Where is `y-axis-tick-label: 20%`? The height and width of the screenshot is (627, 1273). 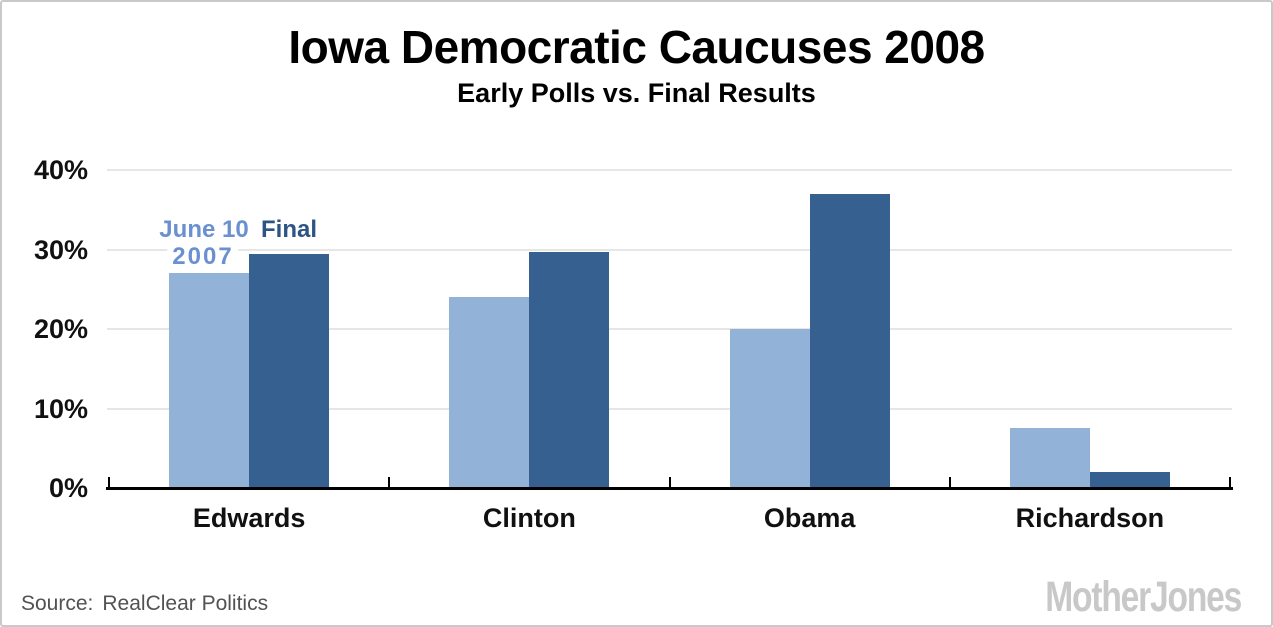 y-axis-tick-label: 20% is located at coordinates (60, 329).